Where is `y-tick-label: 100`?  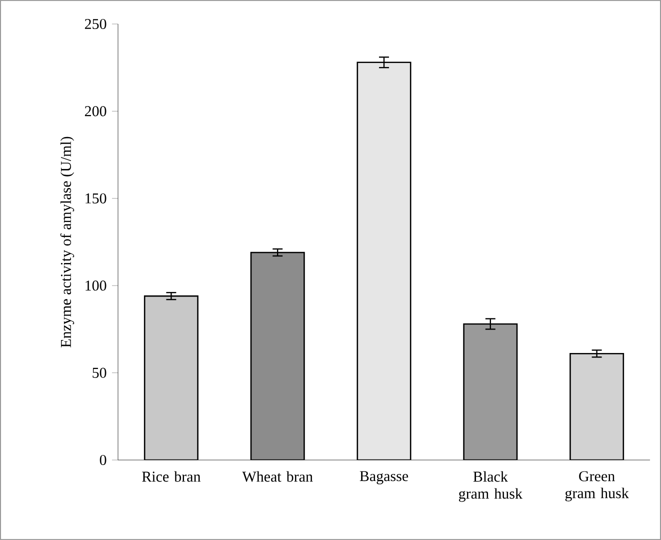
y-tick-label: 100 is located at coordinates (96, 285).